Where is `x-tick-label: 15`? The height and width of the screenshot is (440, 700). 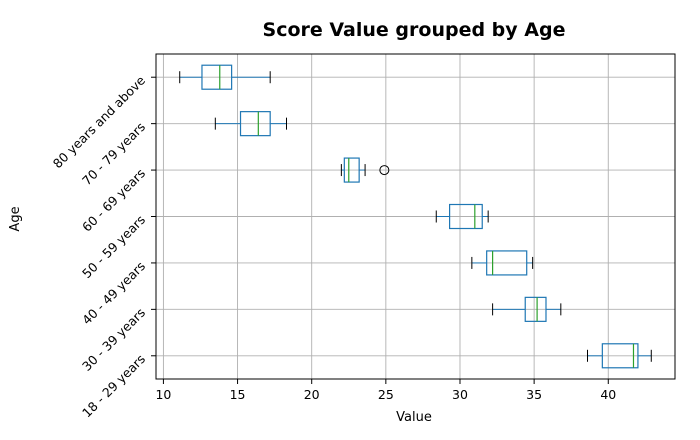
x-tick-label: 15 is located at coordinates (238, 394).